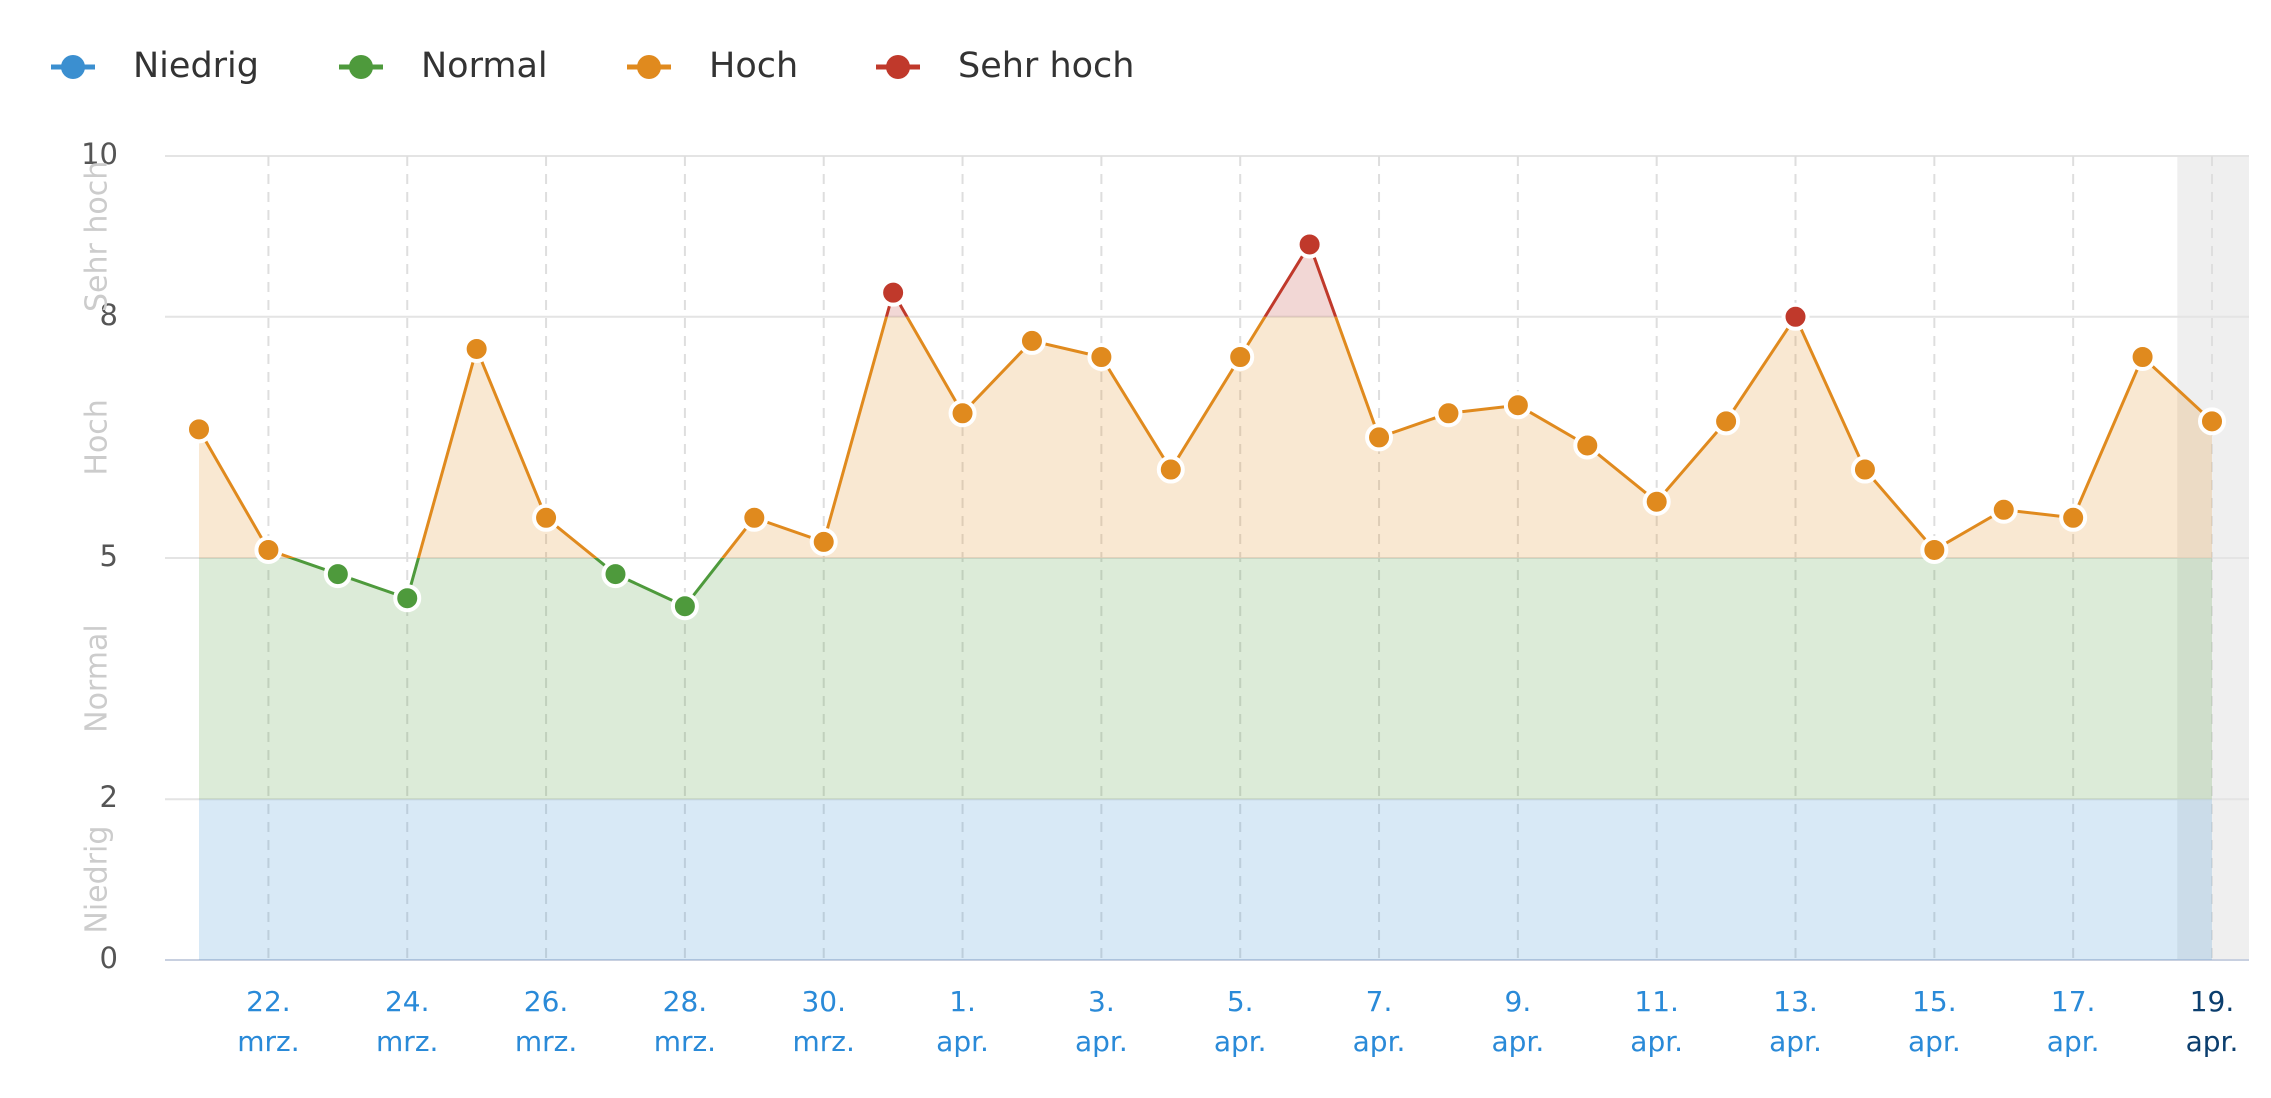 The image size is (2271, 1098). Describe the element at coordinates (1518, 1021) in the screenshot. I see `x-tick-label: 9. apr.` at that location.